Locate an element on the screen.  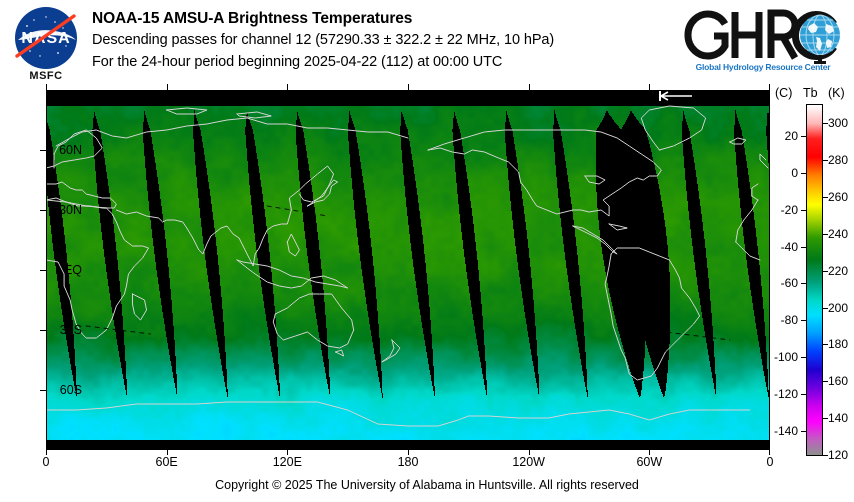
latitude-tick-label: 60S is located at coordinates (70, 390).